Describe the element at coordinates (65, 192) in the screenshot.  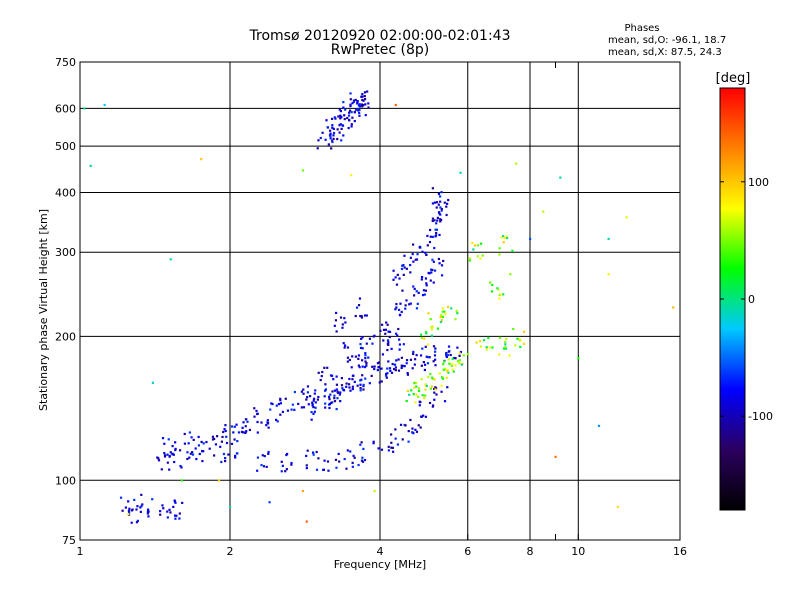
I see `y-tick-label: 400` at that location.